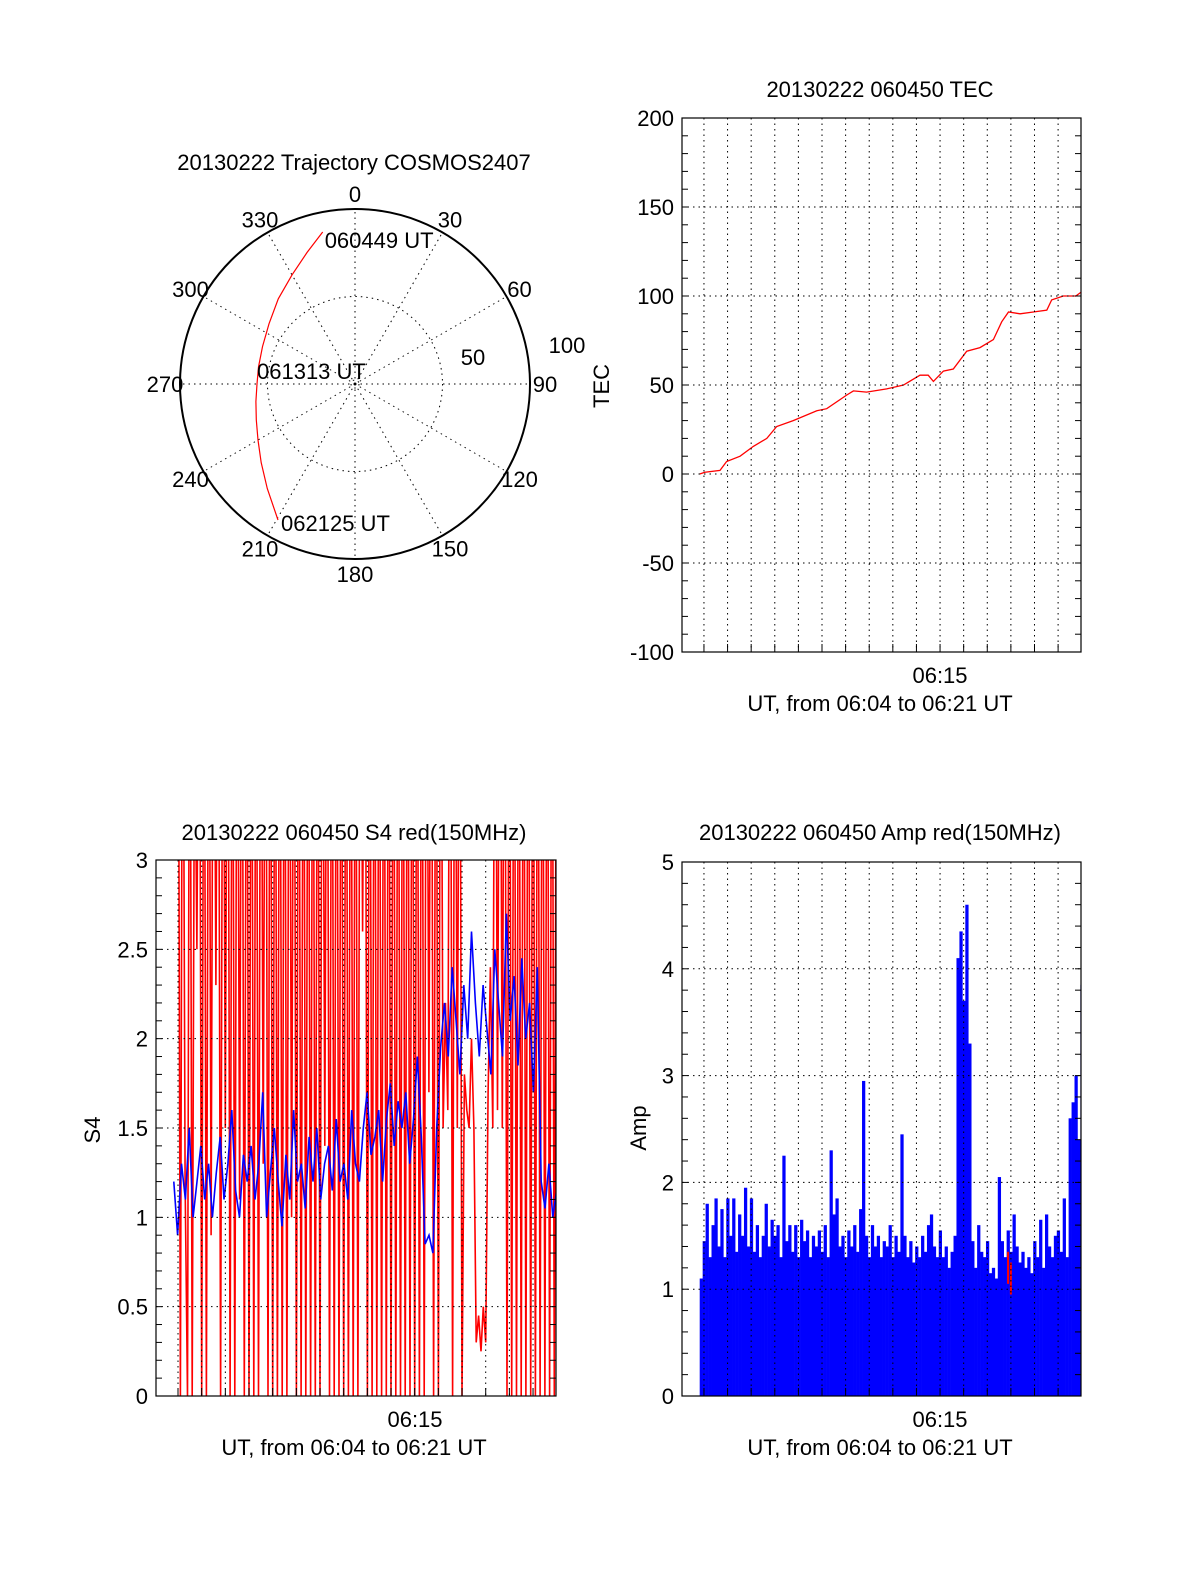  I want to click on y-tick-label: 4, so click(668, 969).